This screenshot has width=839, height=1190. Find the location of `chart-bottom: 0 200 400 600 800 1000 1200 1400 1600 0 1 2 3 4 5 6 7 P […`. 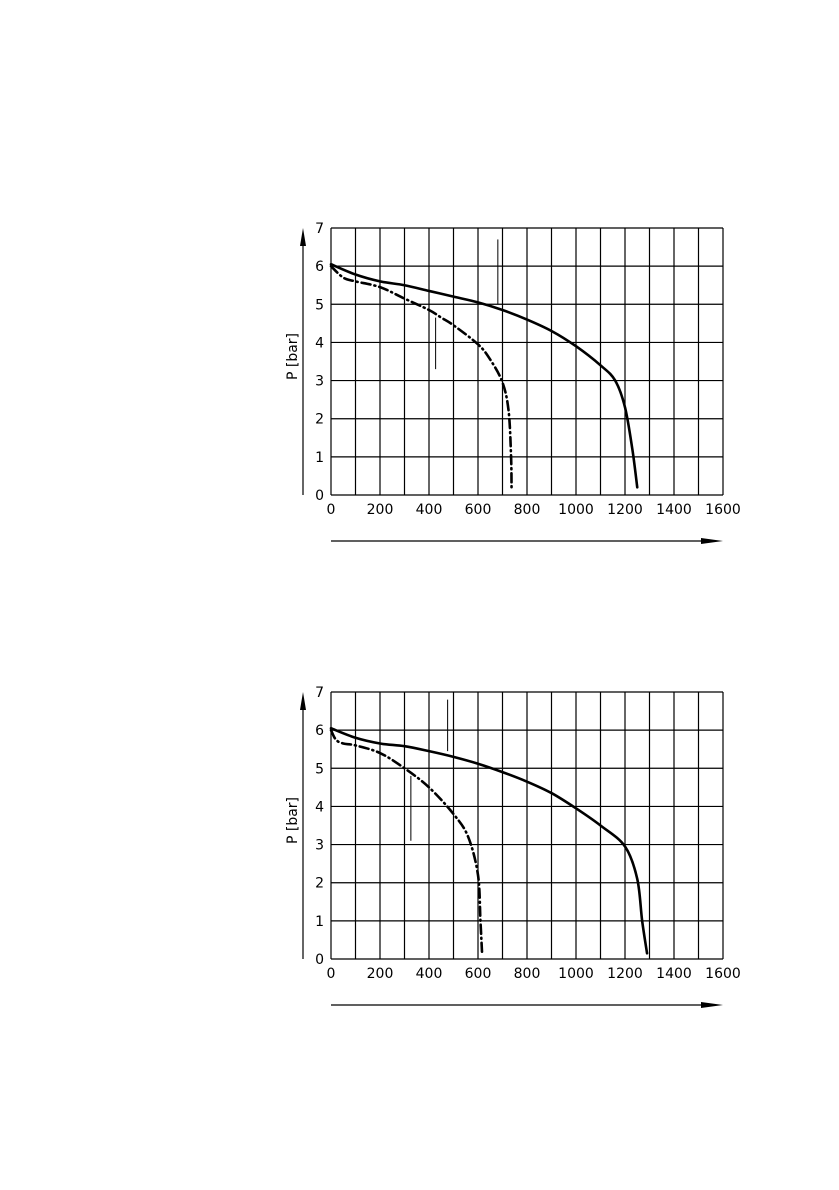

chart-bottom: 0 200 400 600 800 1000 1200 1400 1600 0 1 2 3 4 5 6 7 P [… is located at coordinates (513, 846).